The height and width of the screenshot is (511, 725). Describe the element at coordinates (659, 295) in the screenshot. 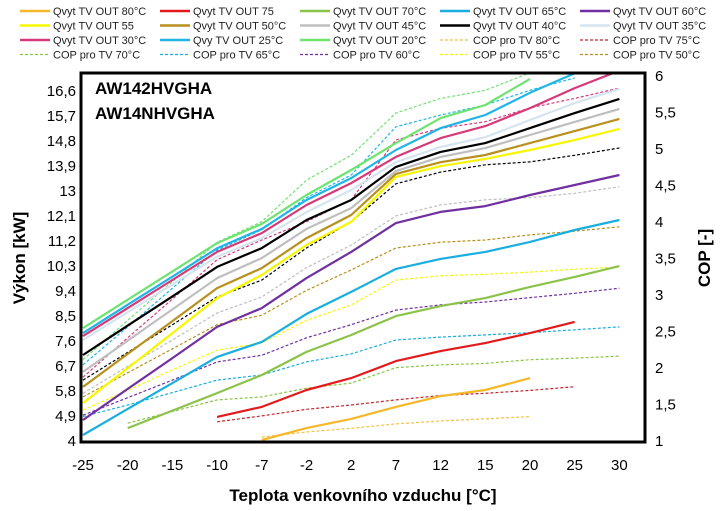

I see `y2-tick-label: 3` at that location.